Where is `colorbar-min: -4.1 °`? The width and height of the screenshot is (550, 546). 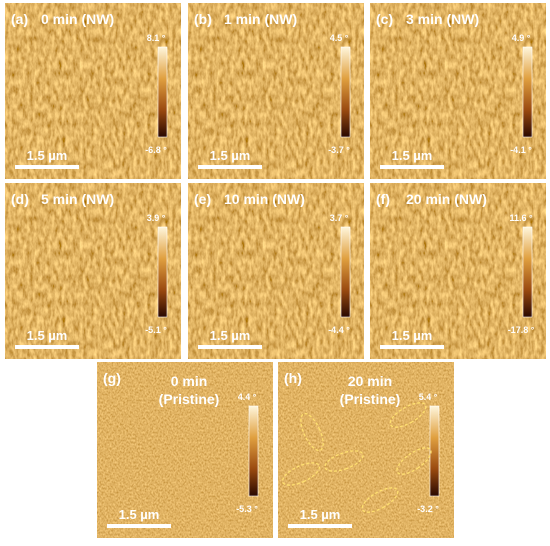 colorbar-min: -4.1 ° is located at coordinates (521, 150).